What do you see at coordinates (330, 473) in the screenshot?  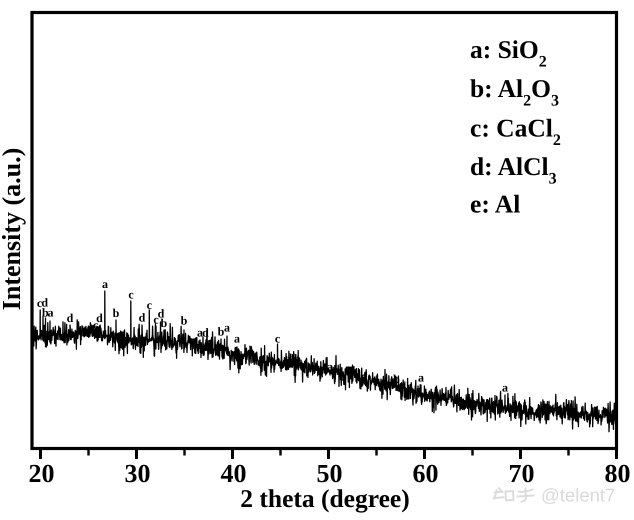 I see `svg-text: 50` at bounding box center [330, 473].